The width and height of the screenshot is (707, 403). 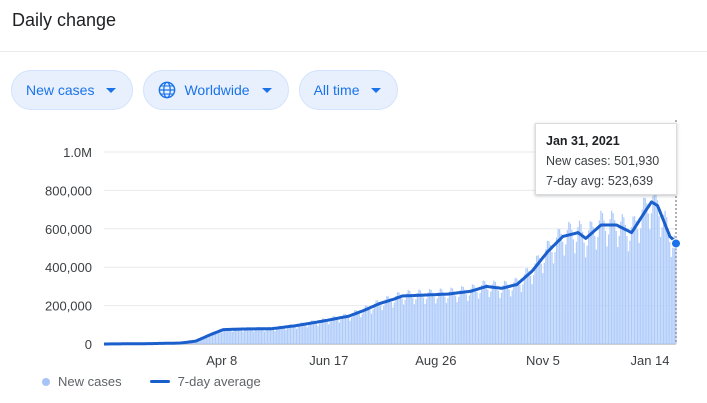 I want to click on x-tick-label: Apr 8, so click(x=221, y=360).